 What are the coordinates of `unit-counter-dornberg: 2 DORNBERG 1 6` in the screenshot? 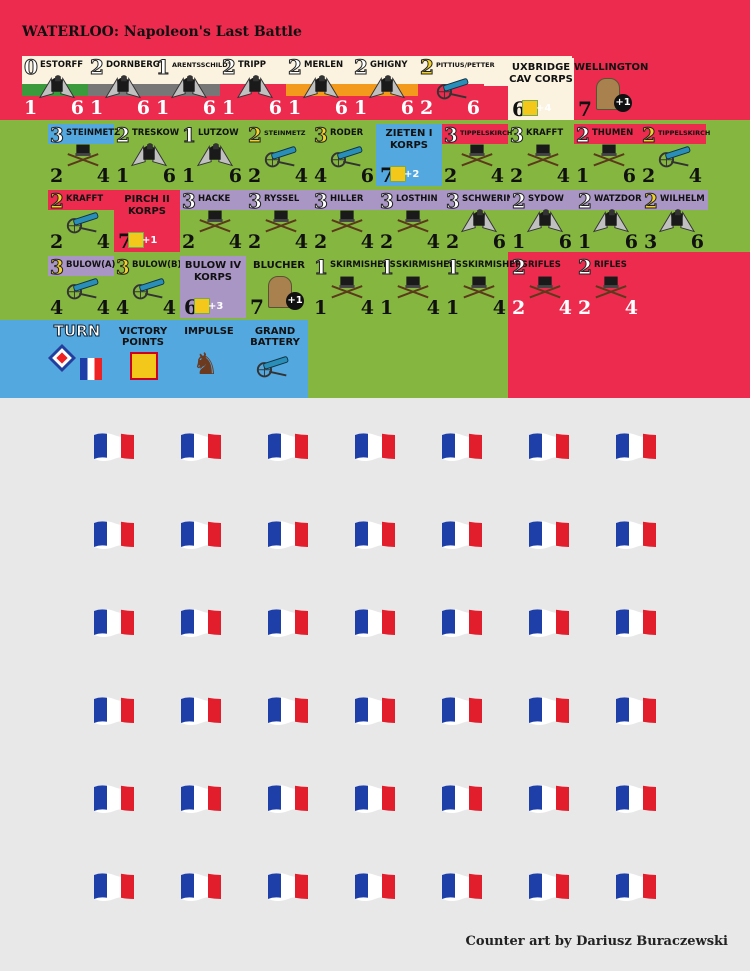 It's located at (124, 87).